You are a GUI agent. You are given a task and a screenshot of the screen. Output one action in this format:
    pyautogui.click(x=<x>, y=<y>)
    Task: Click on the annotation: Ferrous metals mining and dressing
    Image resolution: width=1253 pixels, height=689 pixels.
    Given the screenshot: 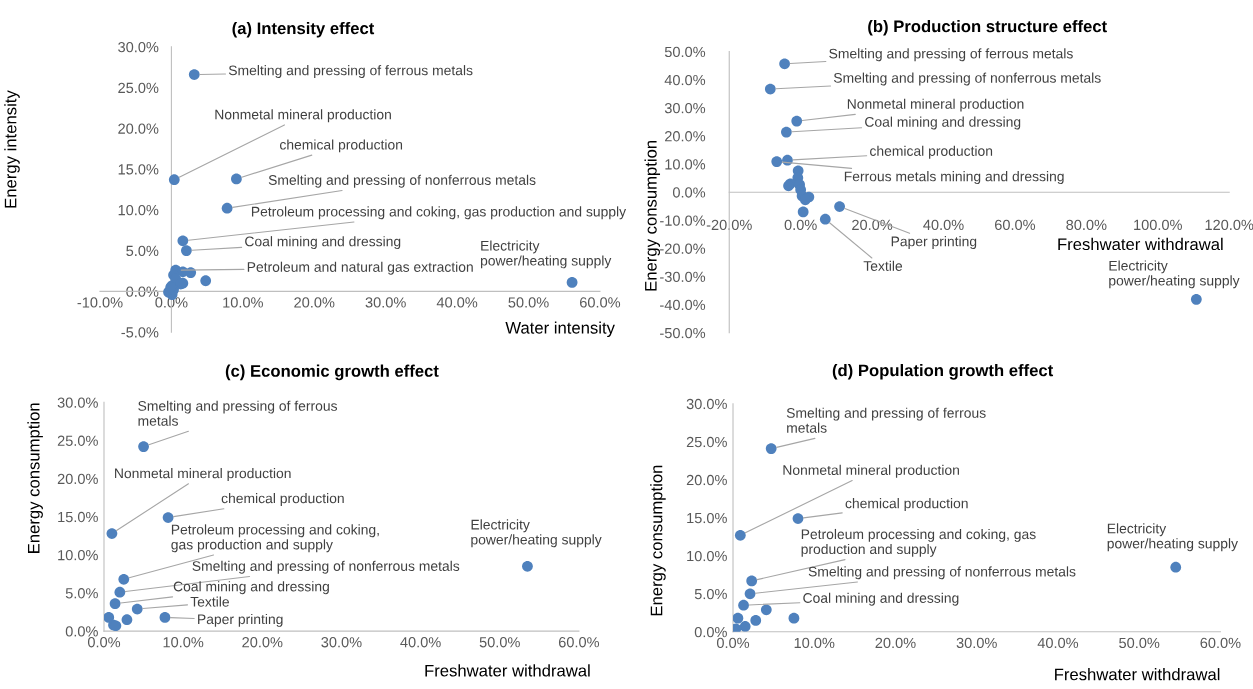 What is the action you would take?
    pyautogui.click(x=954, y=178)
    